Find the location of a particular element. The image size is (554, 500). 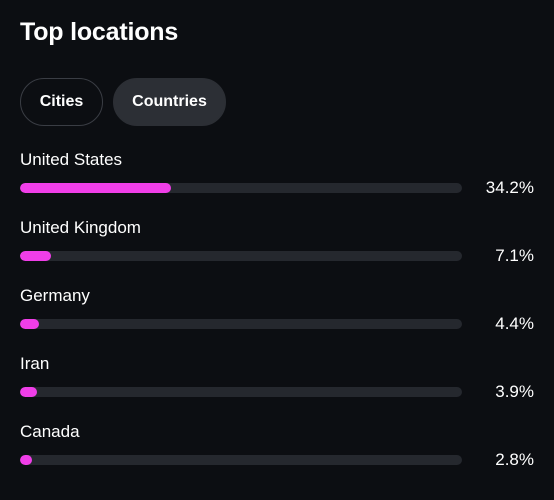

location-row-germany: Germany 4.4% is located at coordinates (277, 316).